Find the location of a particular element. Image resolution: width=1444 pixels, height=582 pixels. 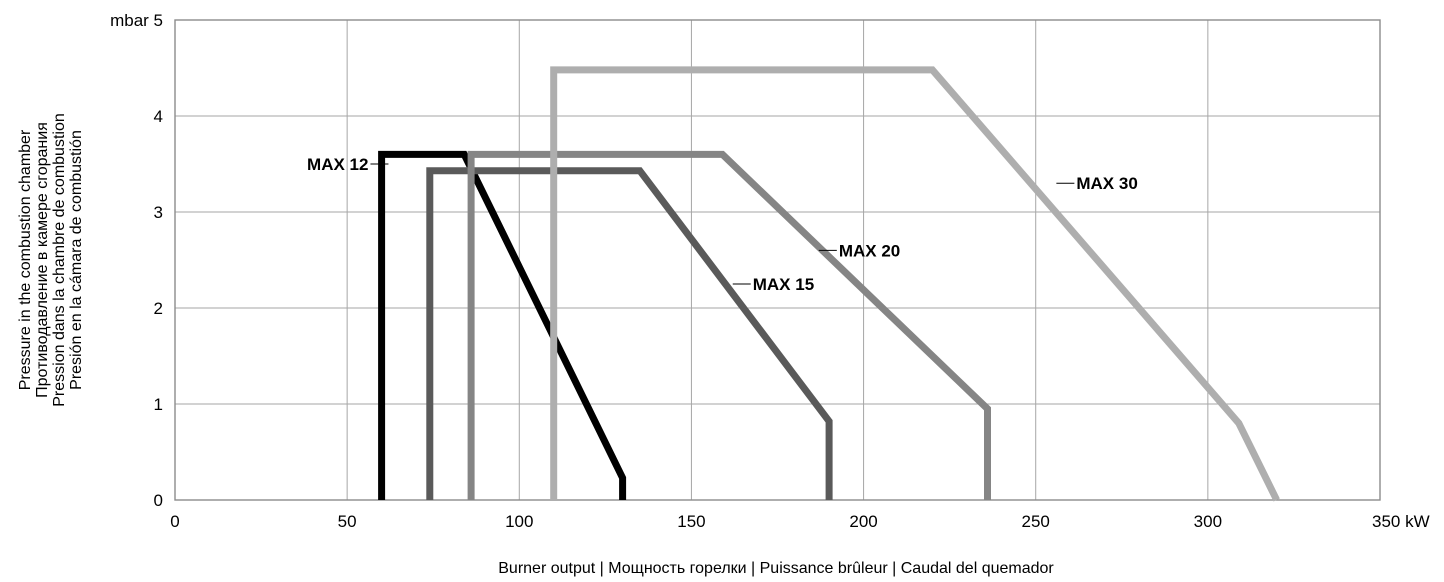

x-tick-label: 100 is located at coordinates (519, 521).